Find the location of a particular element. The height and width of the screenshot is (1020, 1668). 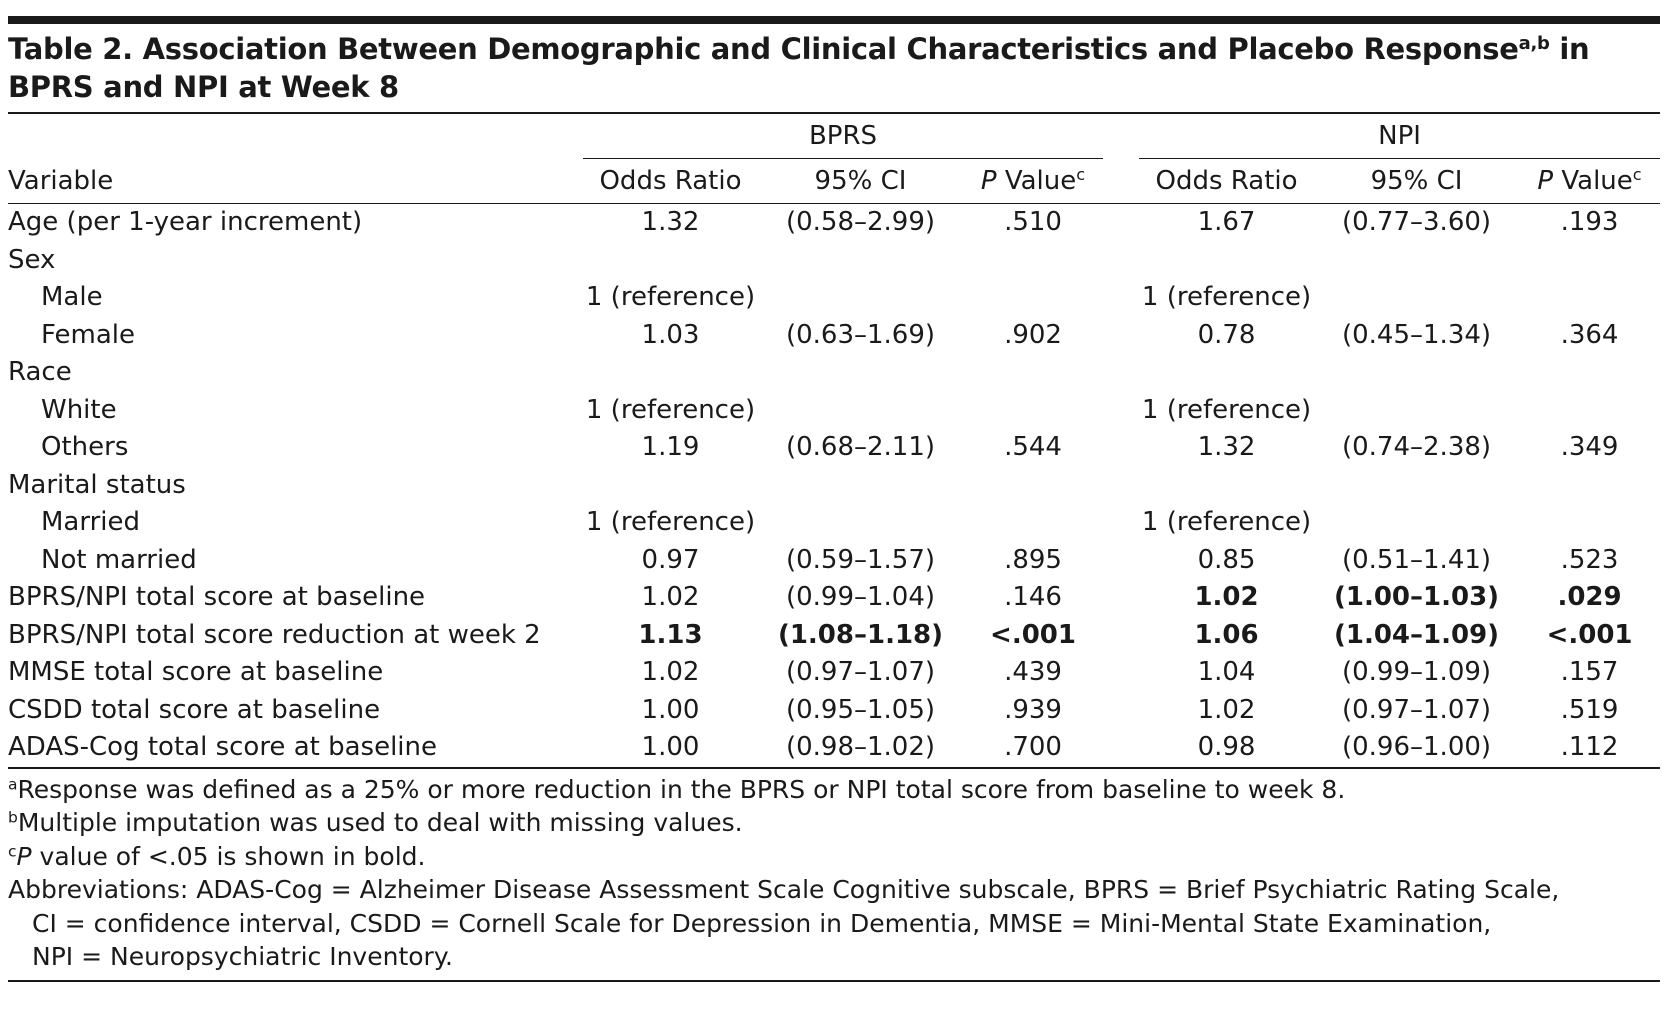

table-cell: (0.59–1.57) is located at coordinates (860, 559).